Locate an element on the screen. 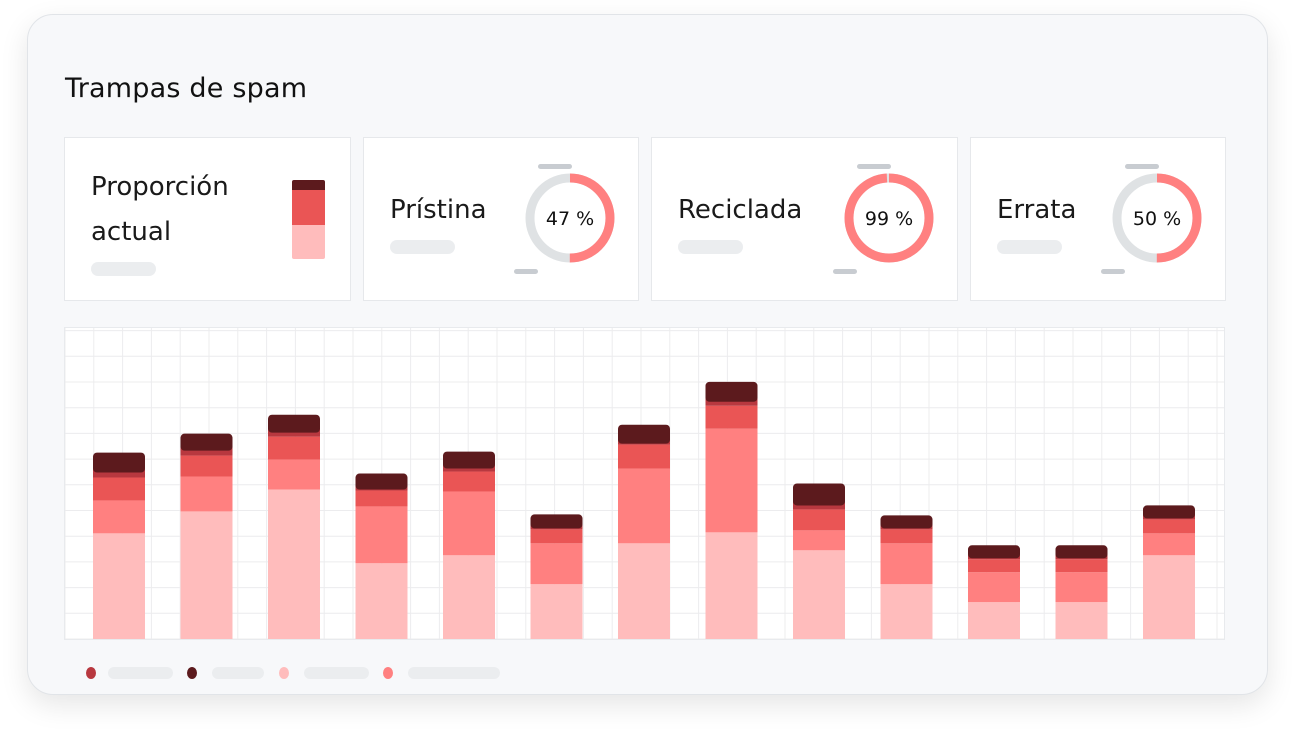 This screenshot has width=1296, height=736. card-errata: Errata 50 % is located at coordinates (1098, 219).